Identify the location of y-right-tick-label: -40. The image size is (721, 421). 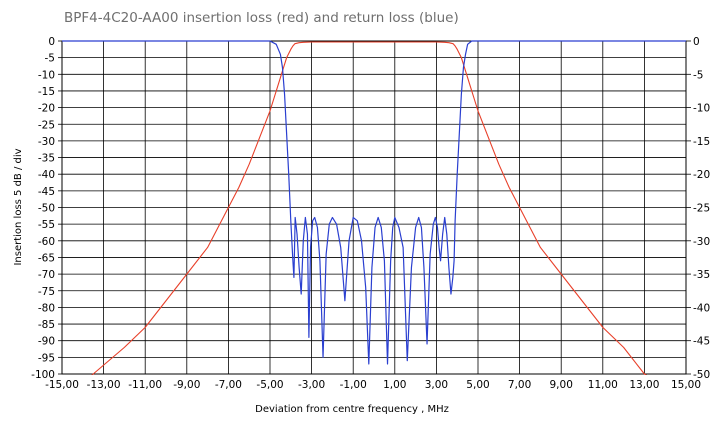
(701, 308).